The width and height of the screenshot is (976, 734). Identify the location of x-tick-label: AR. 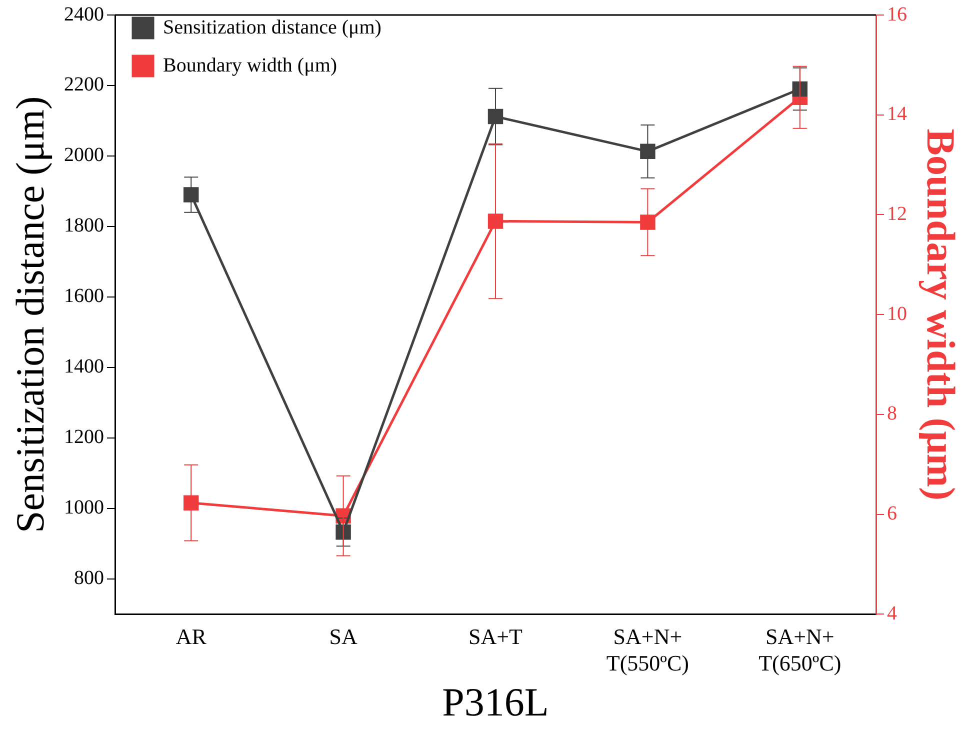
(191, 637).